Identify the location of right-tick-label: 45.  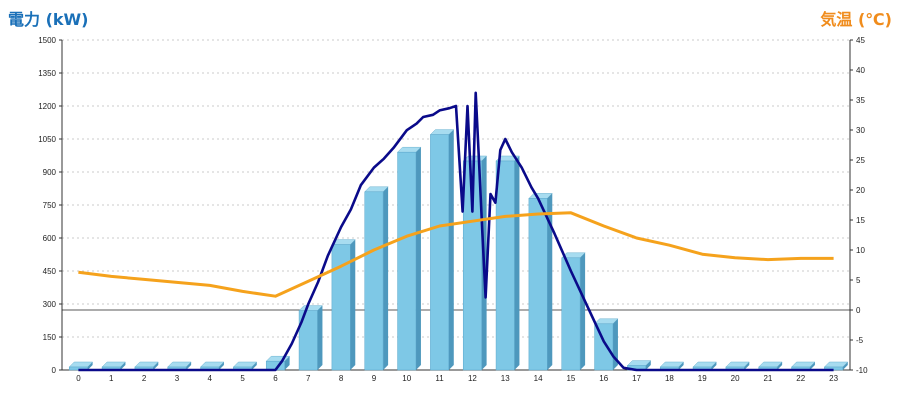
(860, 40).